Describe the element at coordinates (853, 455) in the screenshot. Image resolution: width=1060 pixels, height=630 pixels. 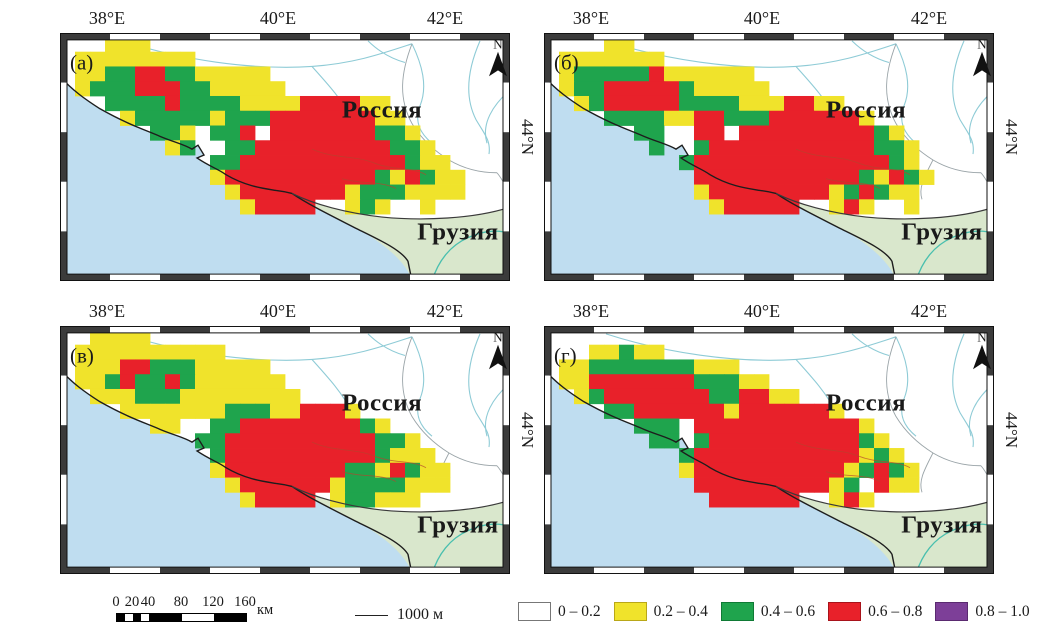
I see `elevation-contour-line` at that location.